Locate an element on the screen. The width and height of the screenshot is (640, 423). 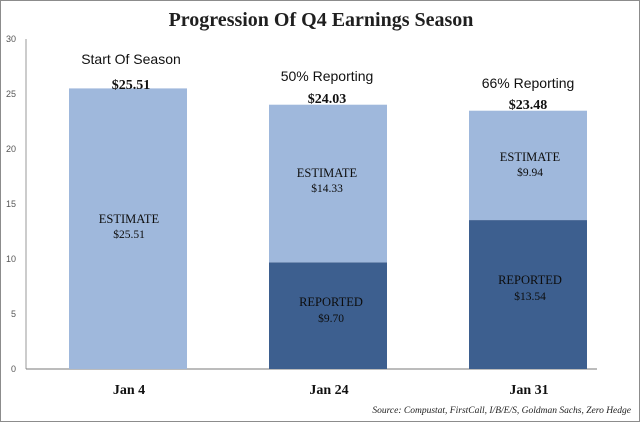
bar-total-jan-31: $23.48 is located at coordinates (528, 105).